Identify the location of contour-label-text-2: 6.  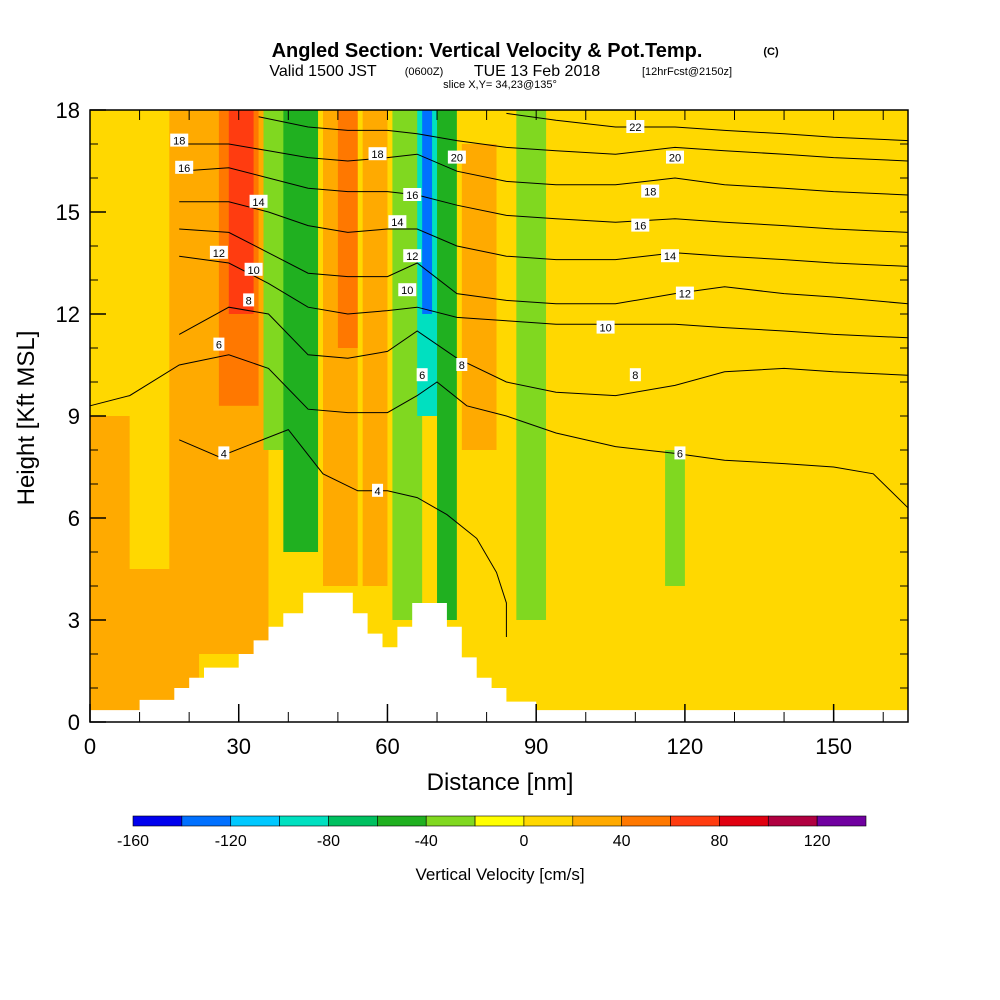
(680, 454).